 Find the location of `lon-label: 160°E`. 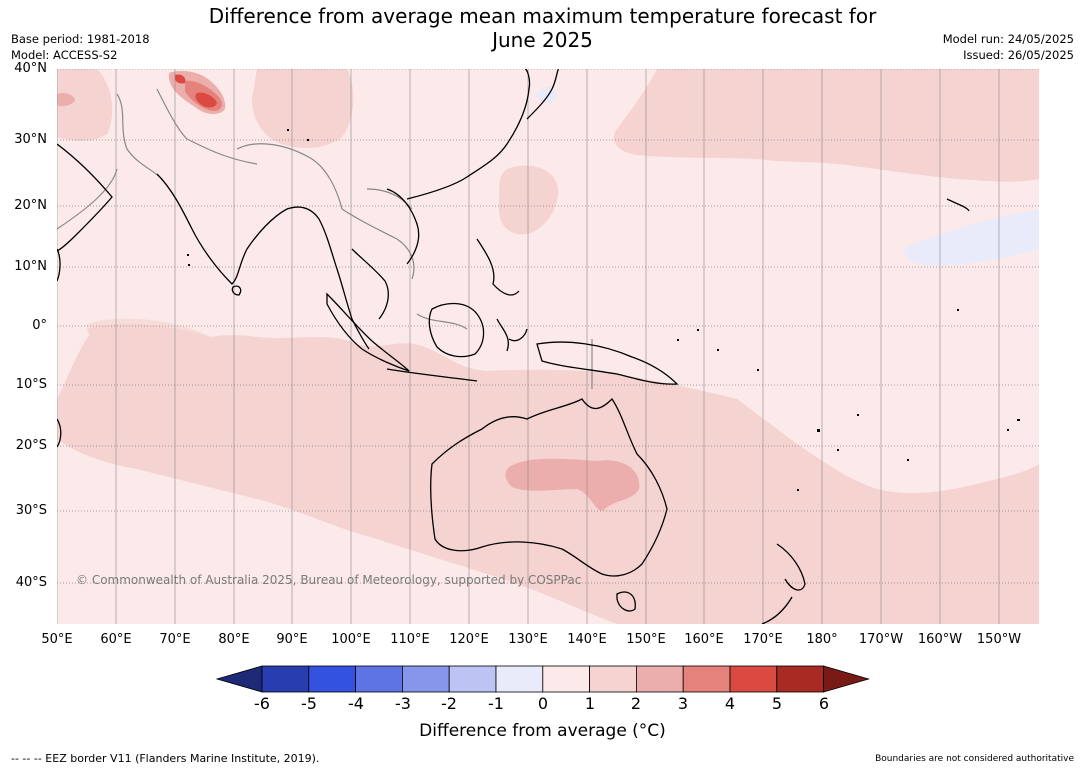

lon-label: 160°E is located at coordinates (704, 639).